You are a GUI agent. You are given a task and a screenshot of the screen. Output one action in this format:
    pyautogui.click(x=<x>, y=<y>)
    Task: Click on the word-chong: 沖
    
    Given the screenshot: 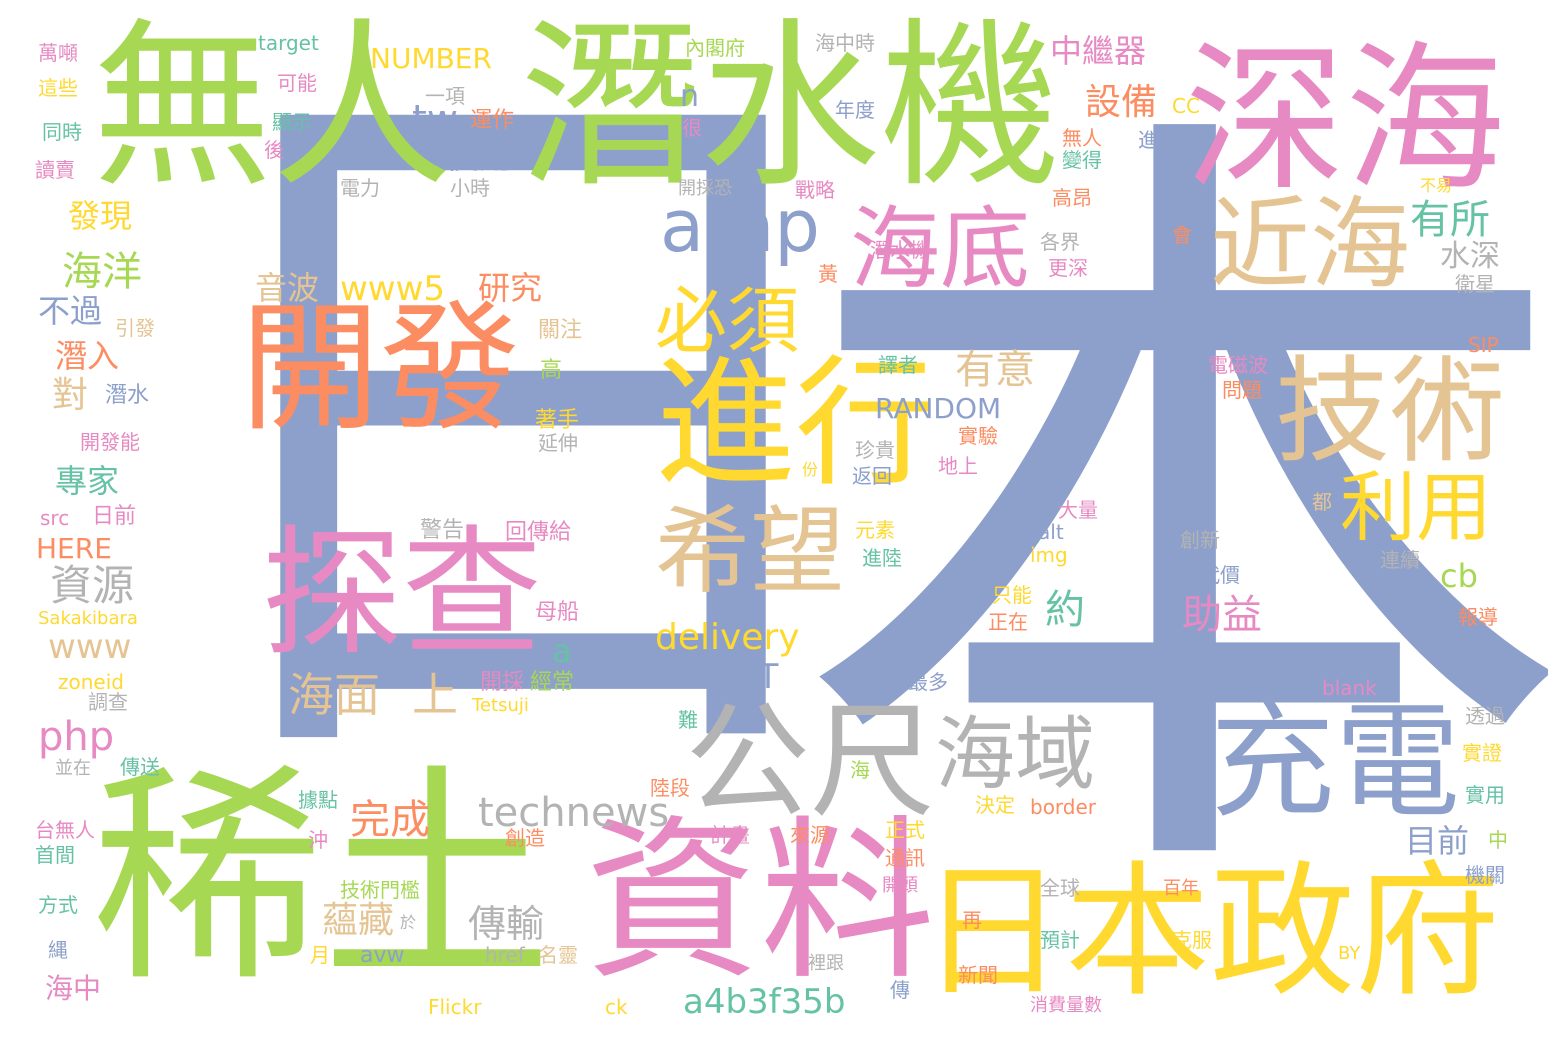 What is the action you would take?
    pyautogui.click(x=318, y=840)
    